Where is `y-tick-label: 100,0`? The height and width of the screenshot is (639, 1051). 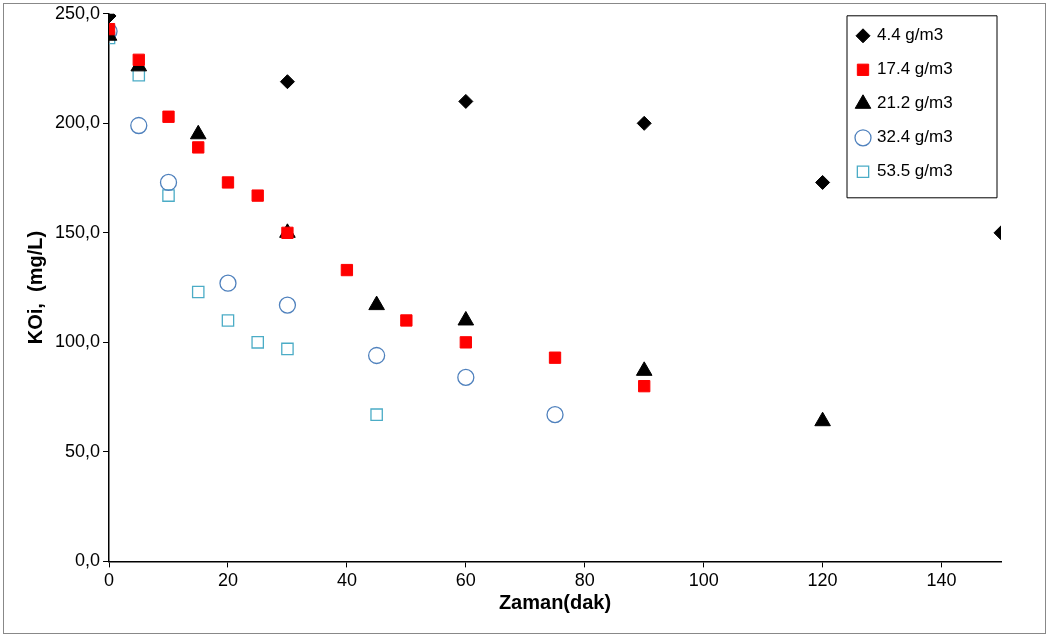
y-tick-label: 100,0 is located at coordinates (78, 341).